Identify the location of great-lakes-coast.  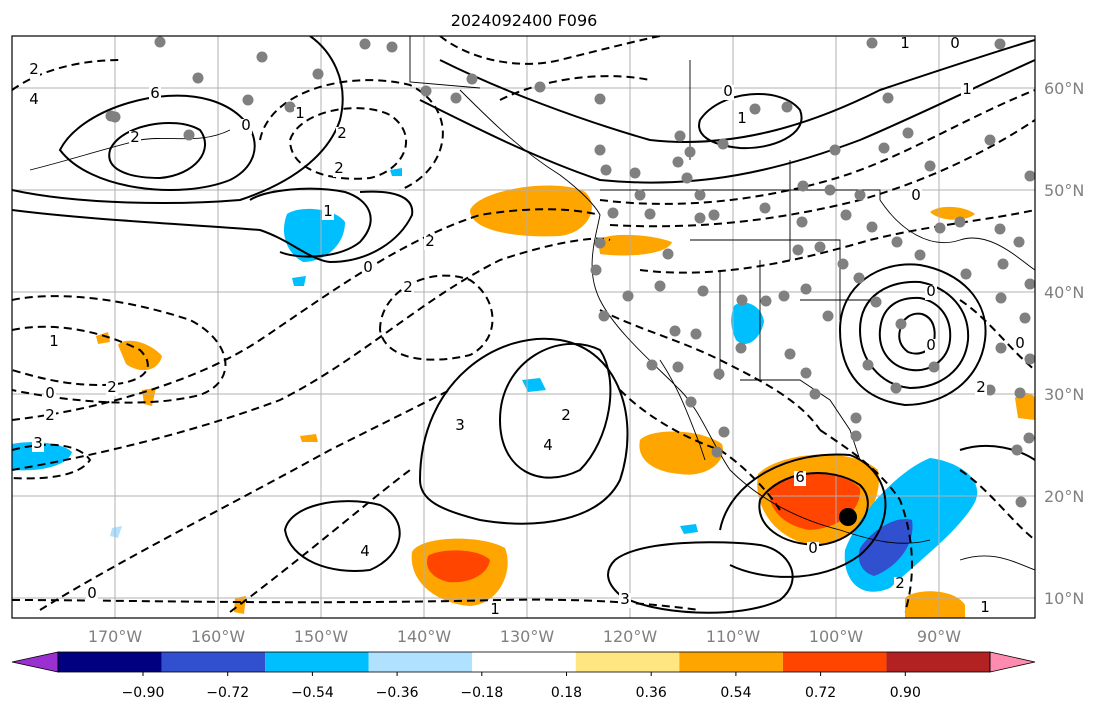
(957, 235).